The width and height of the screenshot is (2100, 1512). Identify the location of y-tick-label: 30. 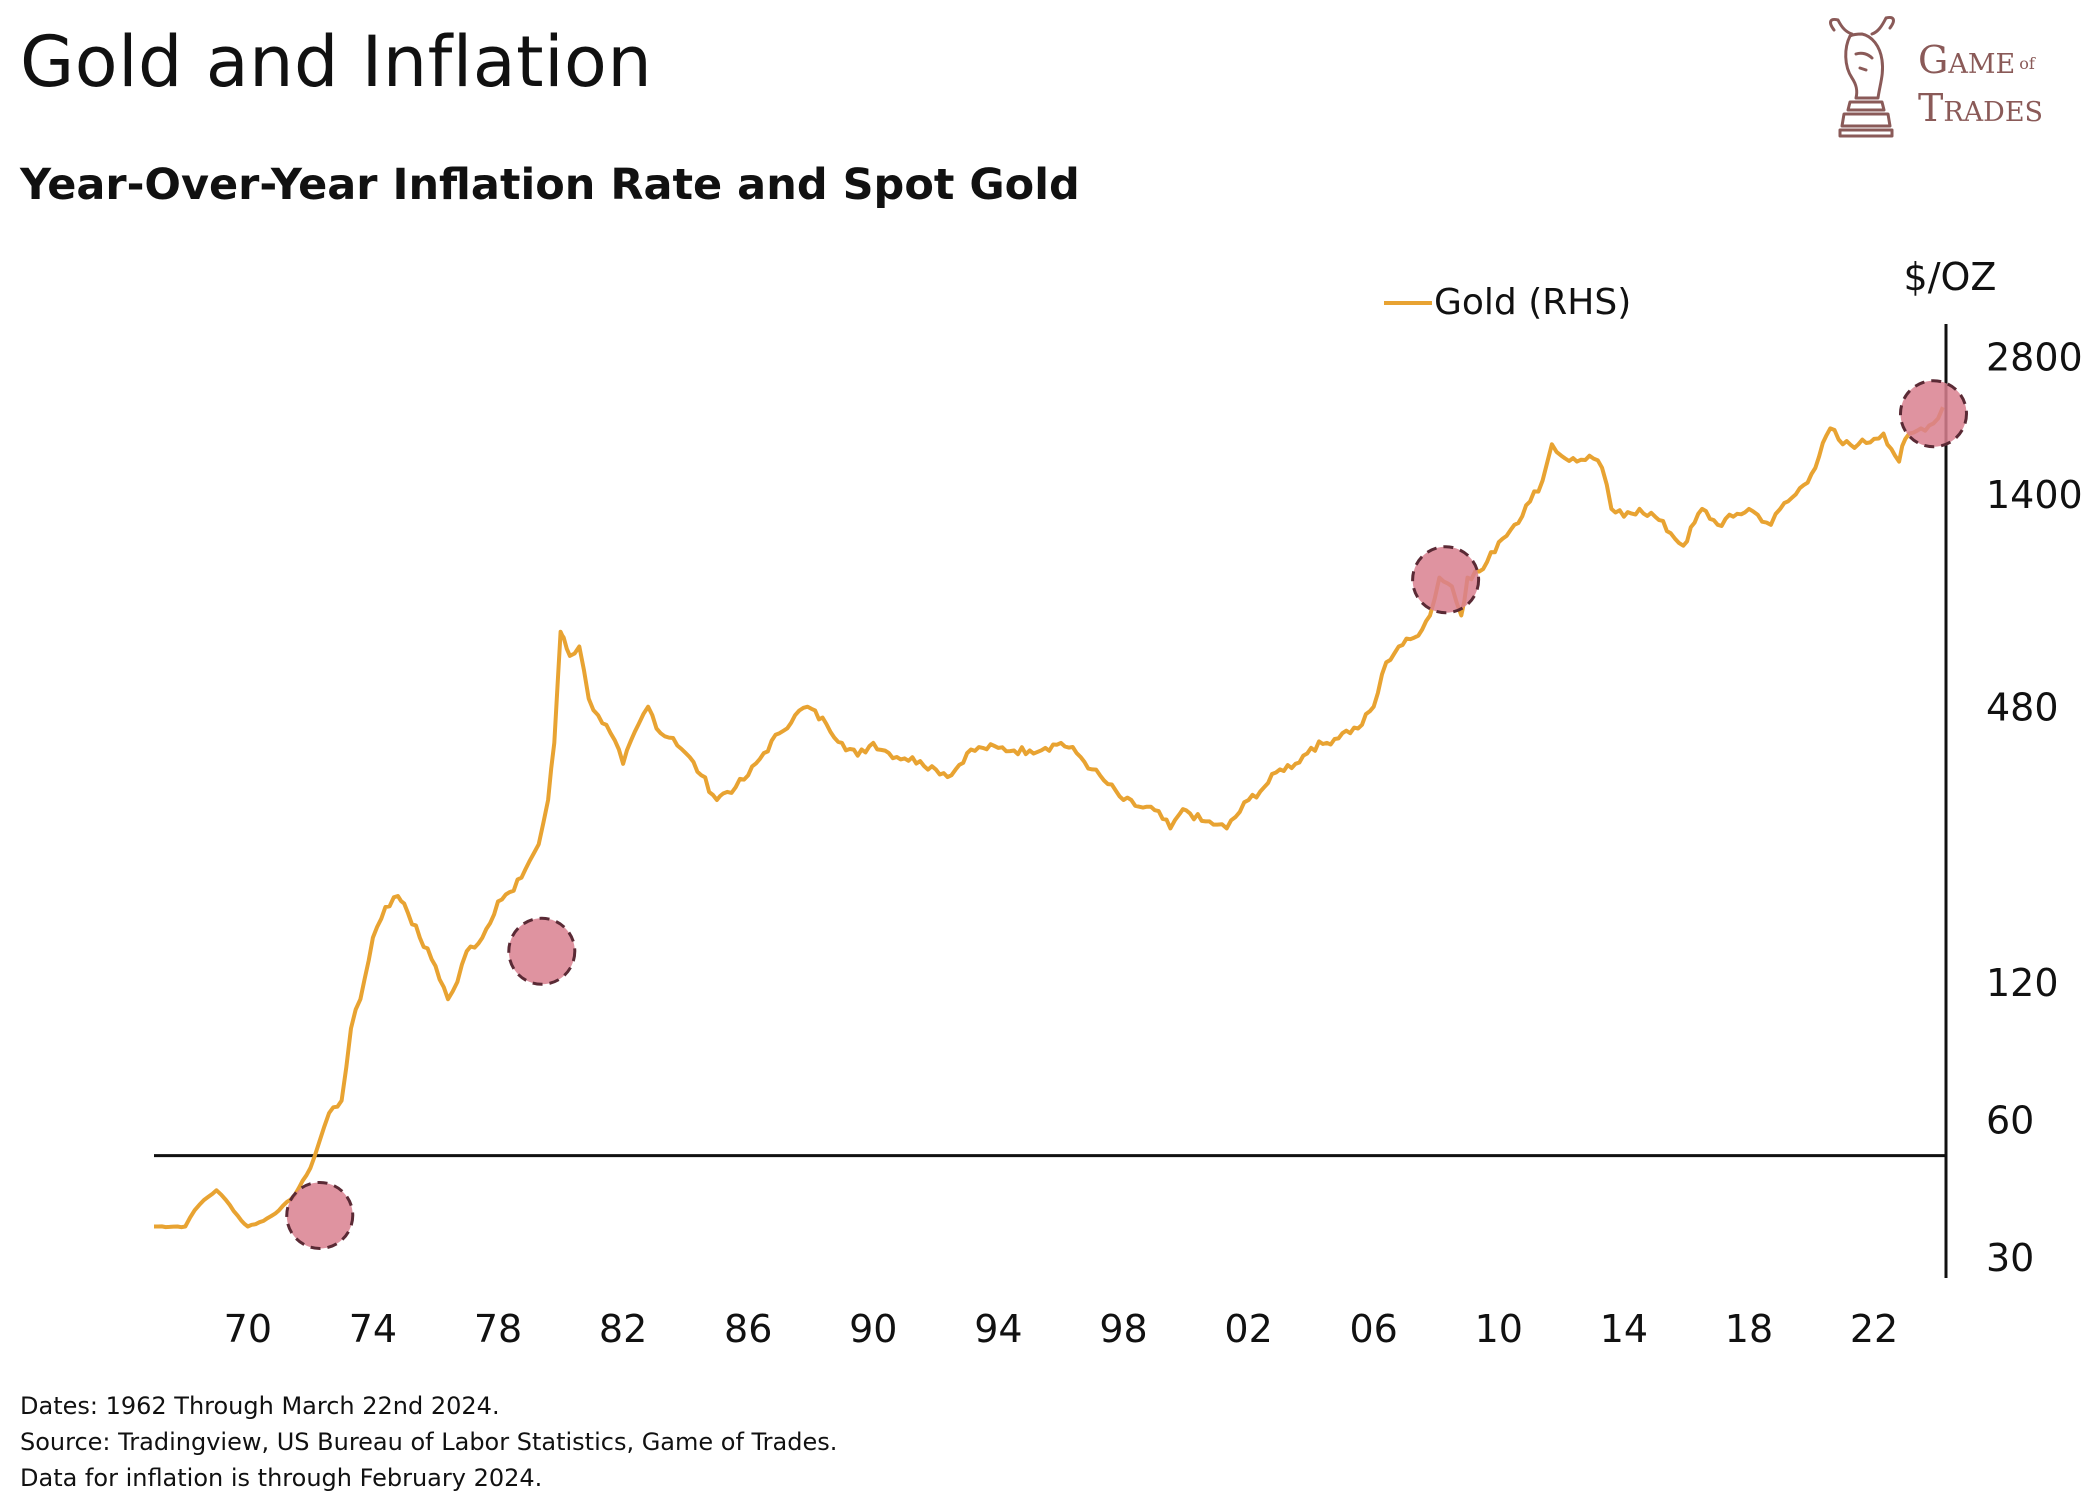
(2010, 1258).